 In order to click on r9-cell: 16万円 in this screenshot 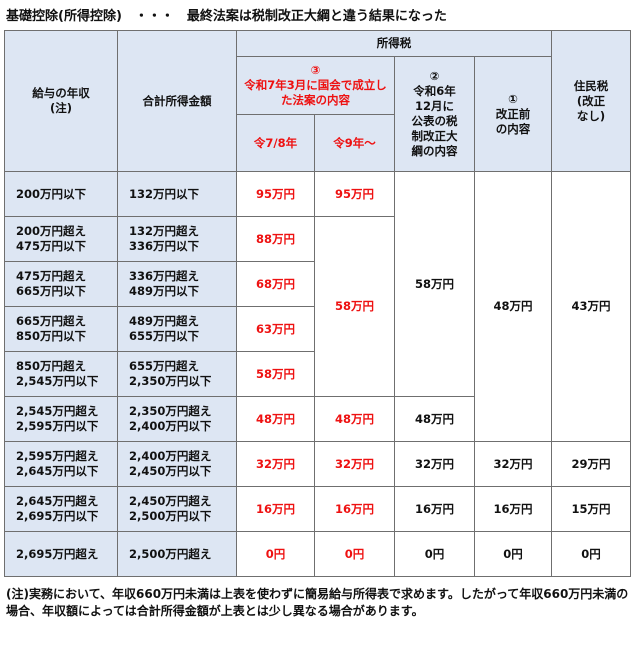, I will do `click(354, 509)`.